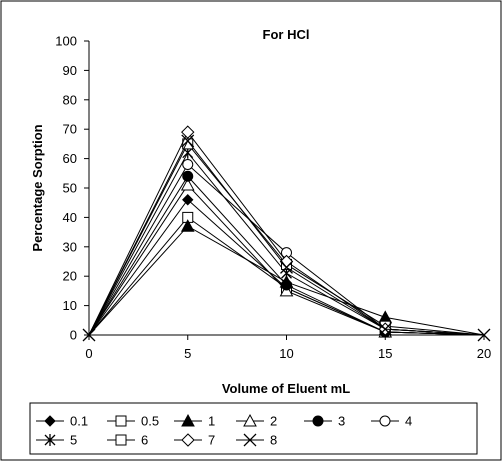 Image resolution: width=502 pixels, height=461 pixels. I want to click on data-point-series-0.1, so click(188, 200).